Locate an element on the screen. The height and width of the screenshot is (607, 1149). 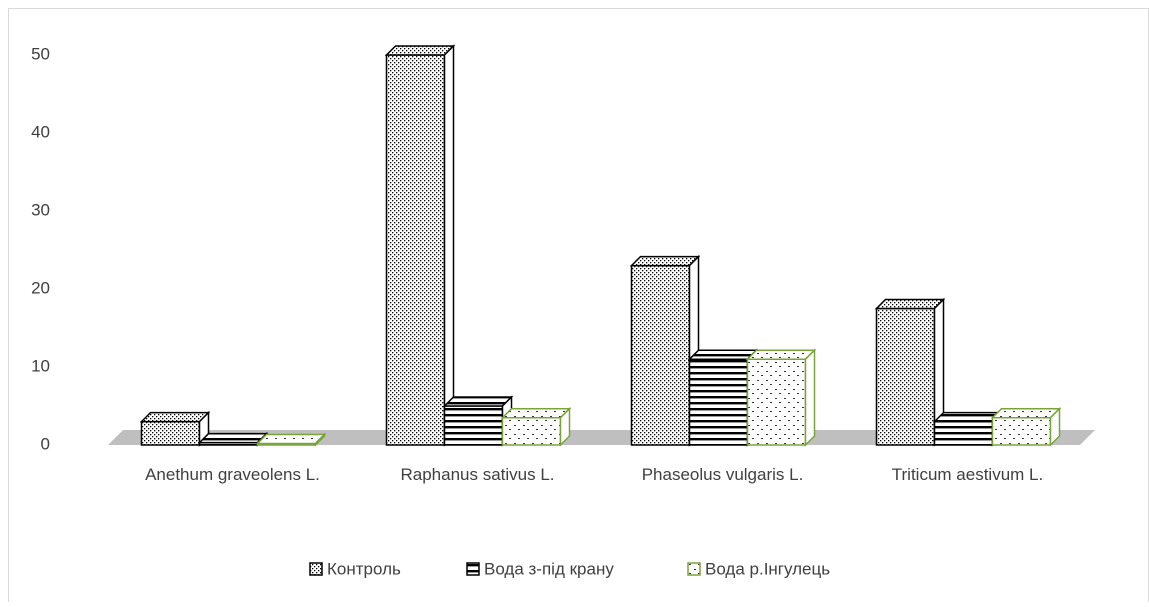
y-tick-label: 30 is located at coordinates (40, 209).